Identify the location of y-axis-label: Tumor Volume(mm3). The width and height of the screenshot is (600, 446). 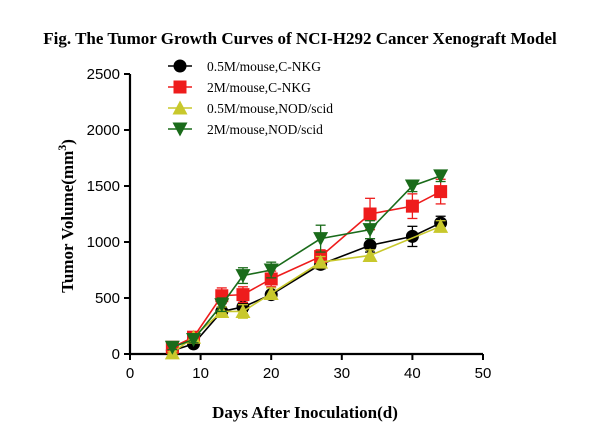
(66, 216).